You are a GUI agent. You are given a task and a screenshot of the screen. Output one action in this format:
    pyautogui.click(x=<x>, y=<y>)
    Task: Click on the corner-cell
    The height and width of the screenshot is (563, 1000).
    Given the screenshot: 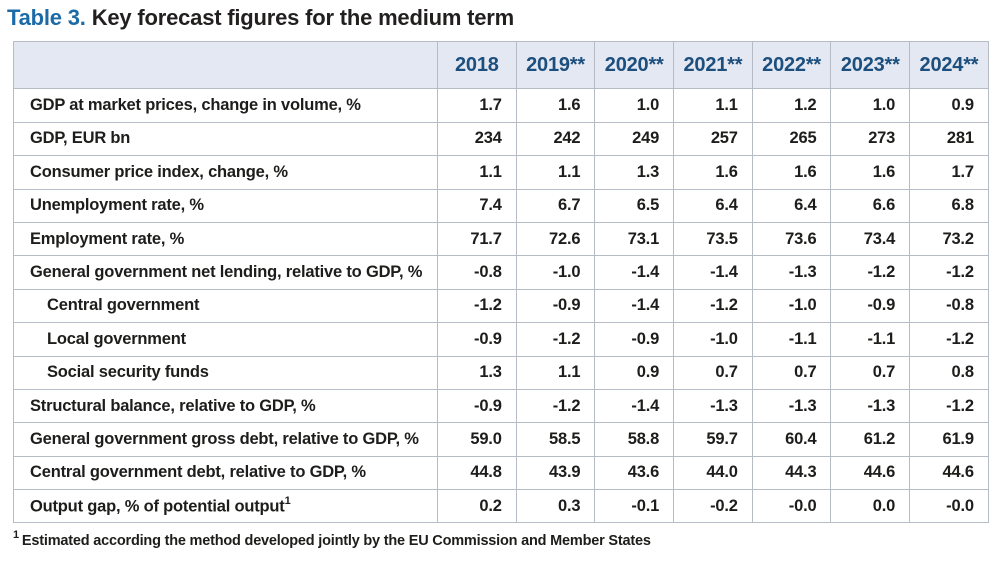 What is the action you would take?
    pyautogui.click(x=225, y=65)
    